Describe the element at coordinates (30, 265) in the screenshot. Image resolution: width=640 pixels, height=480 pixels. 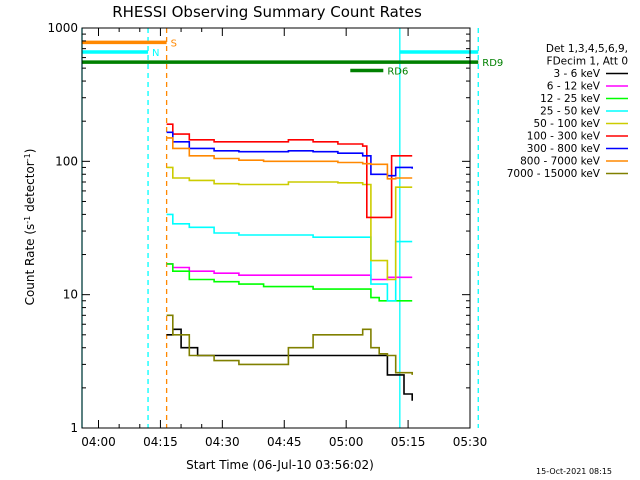
I see `y-label-part: Count Rate (s` at that location.